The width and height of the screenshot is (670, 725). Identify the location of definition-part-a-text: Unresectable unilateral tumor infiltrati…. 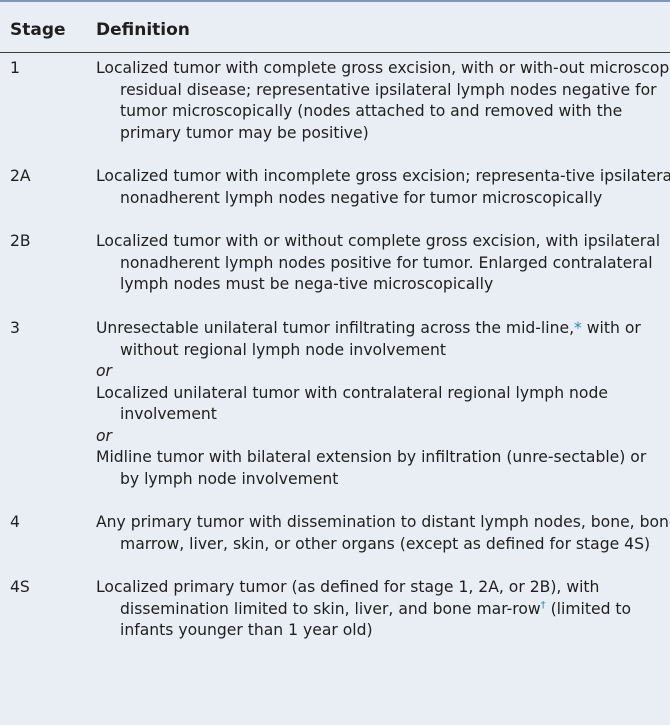
(335, 328).